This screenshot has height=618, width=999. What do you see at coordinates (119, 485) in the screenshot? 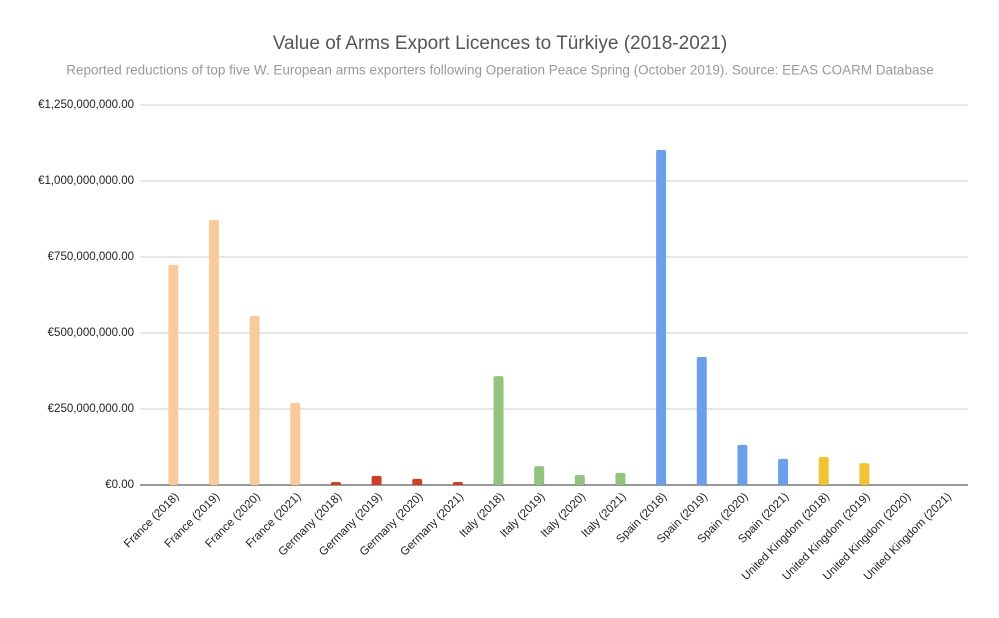
I see `y-tick-label: €0.00` at bounding box center [119, 485].